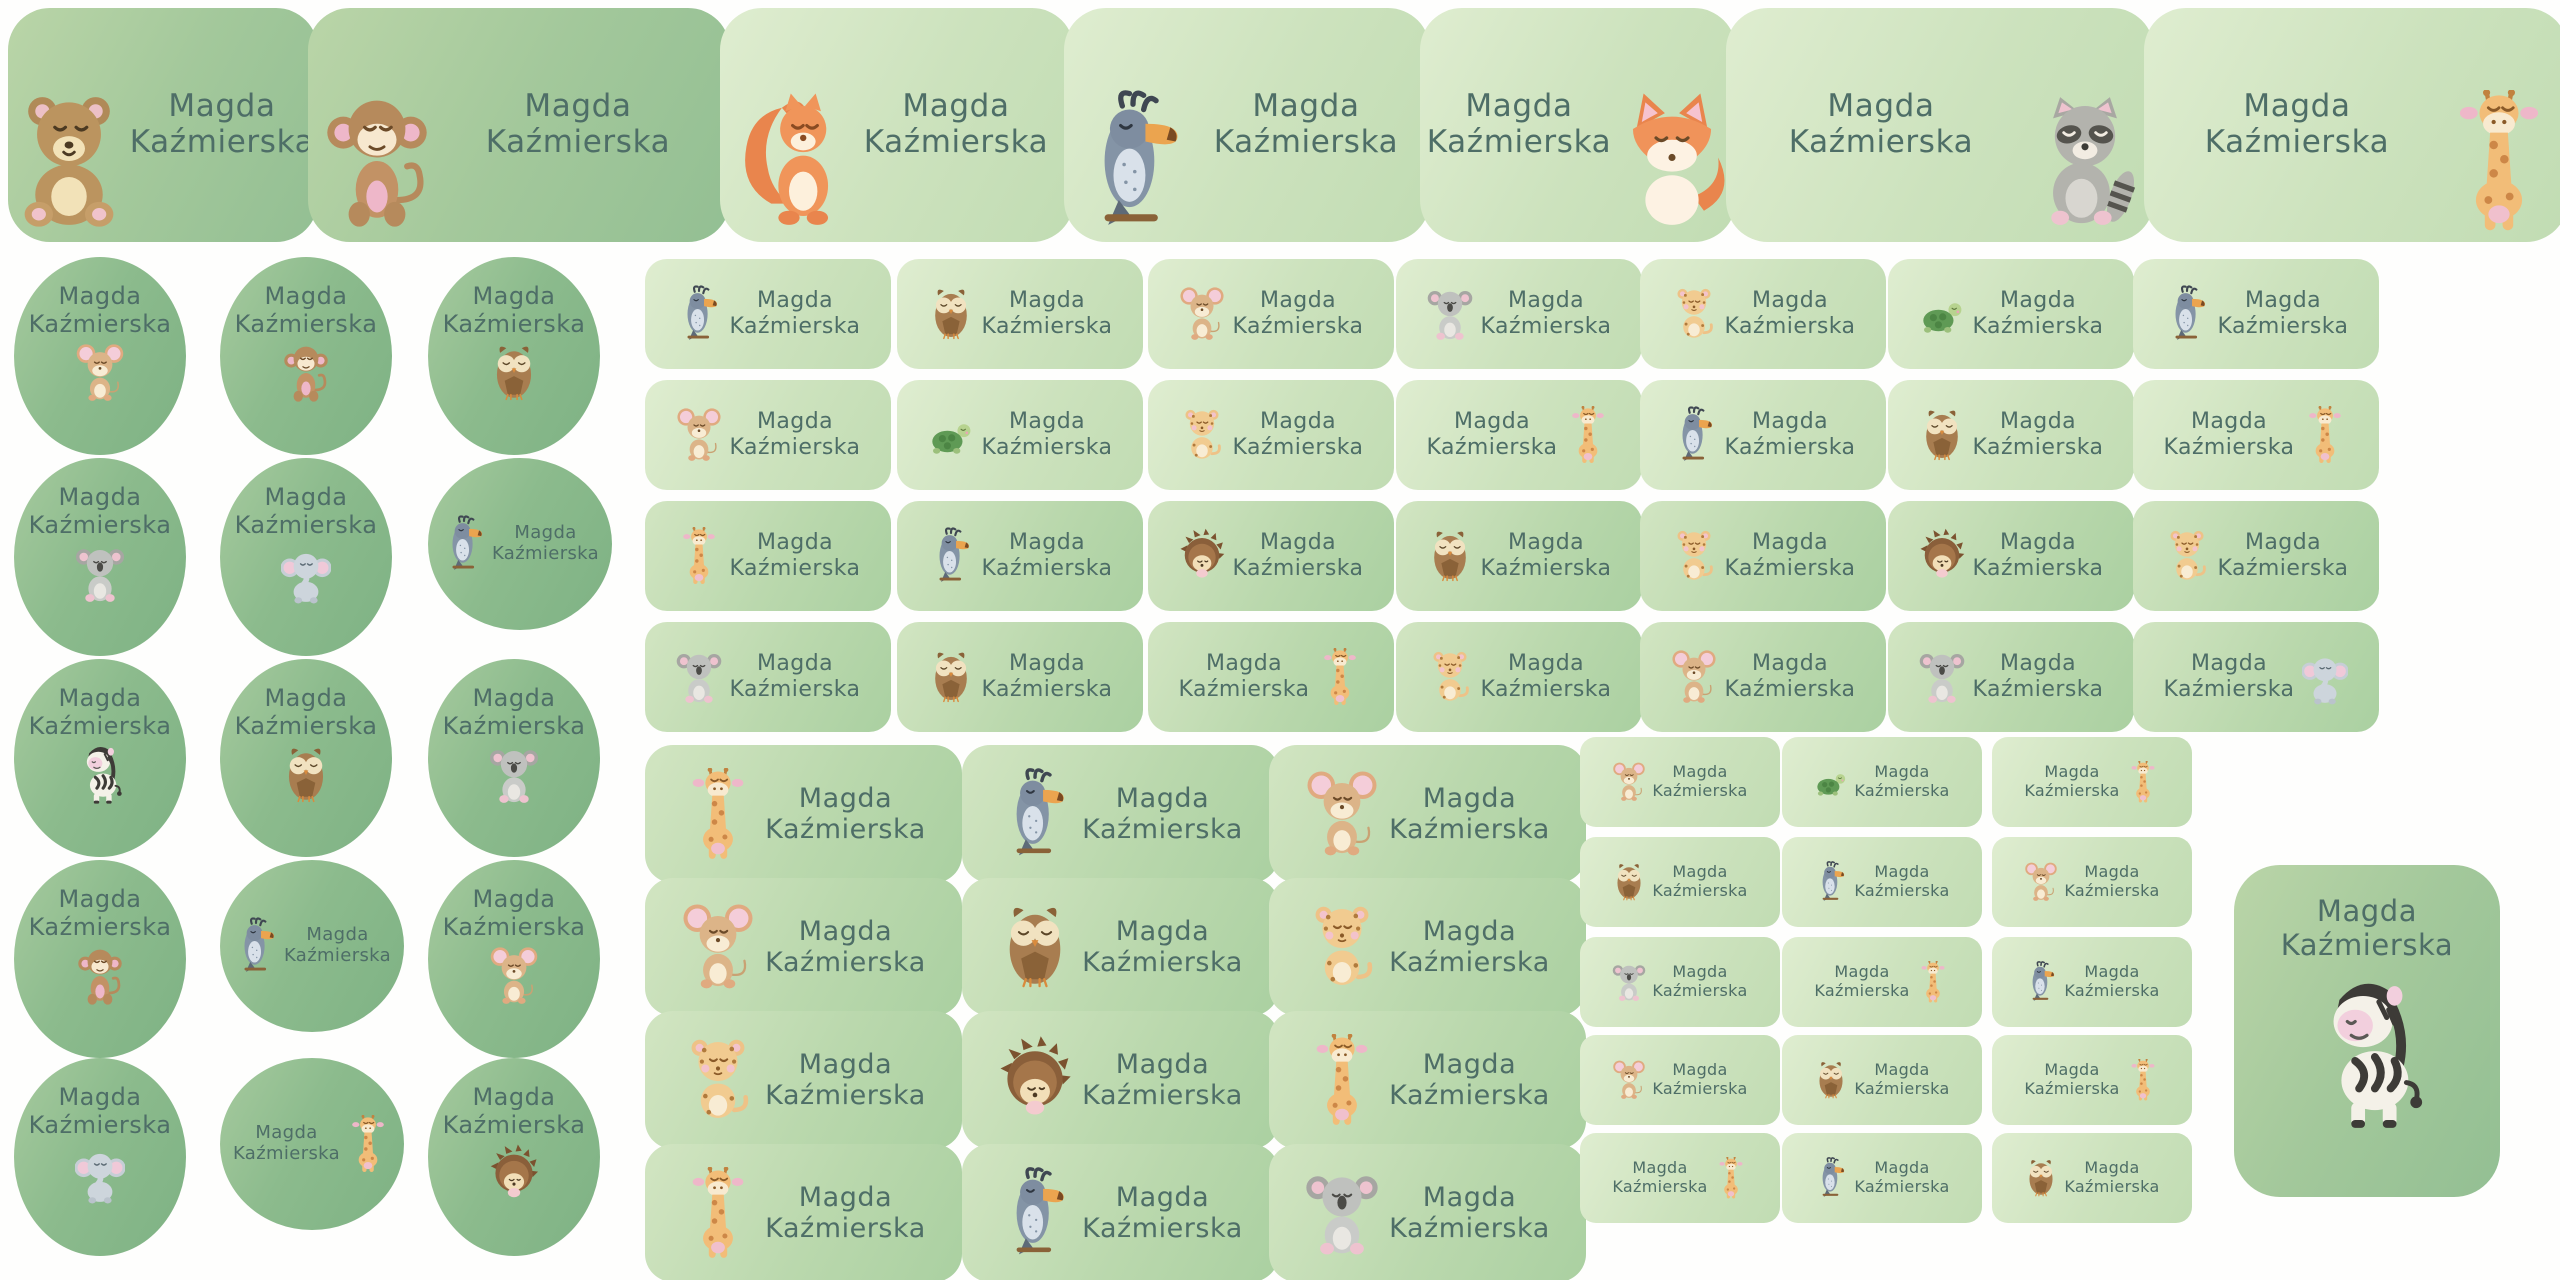 The width and height of the screenshot is (2560, 1280). What do you see at coordinates (1340, 677) in the screenshot?
I see `giraffe-icon` at bounding box center [1340, 677].